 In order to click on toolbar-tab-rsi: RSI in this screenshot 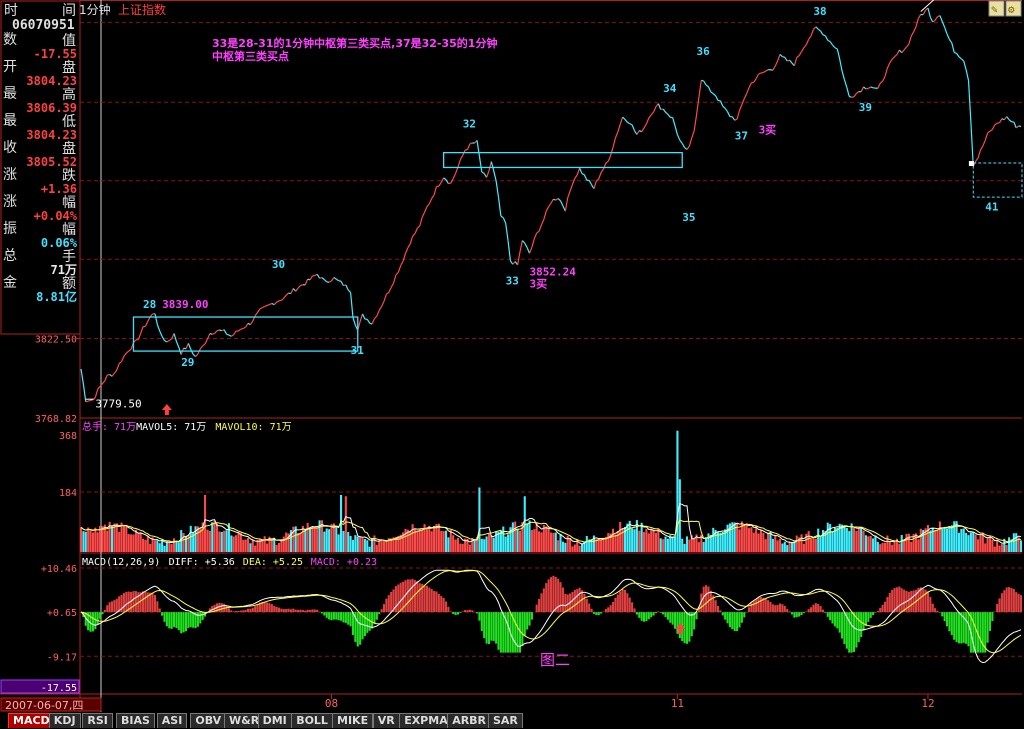, I will do `click(97, 720)`.